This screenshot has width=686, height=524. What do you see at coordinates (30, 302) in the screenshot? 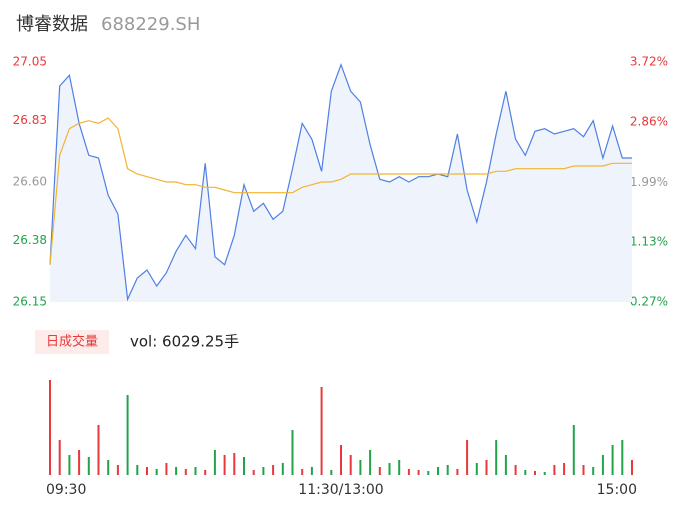
I see `y-tick-label: 26.15` at bounding box center [30, 302].